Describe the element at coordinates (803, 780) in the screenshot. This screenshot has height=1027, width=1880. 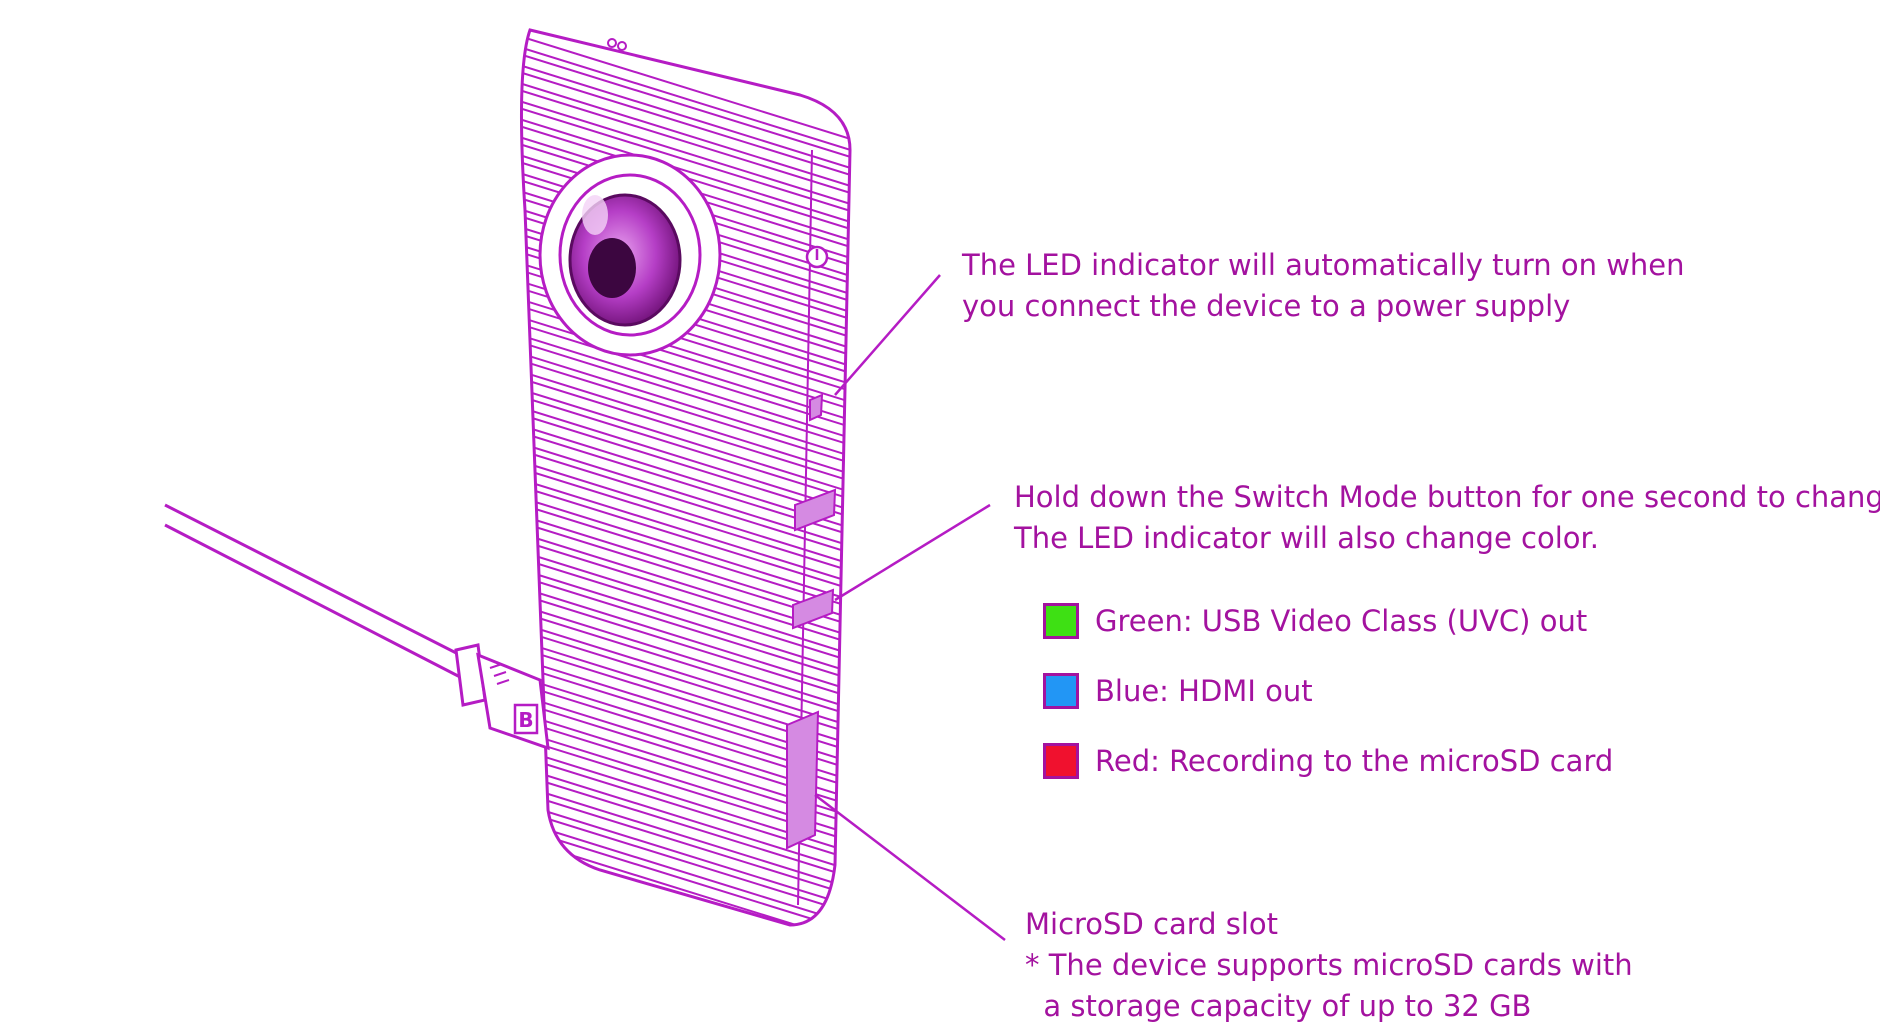
I see `microsd-slot` at that location.